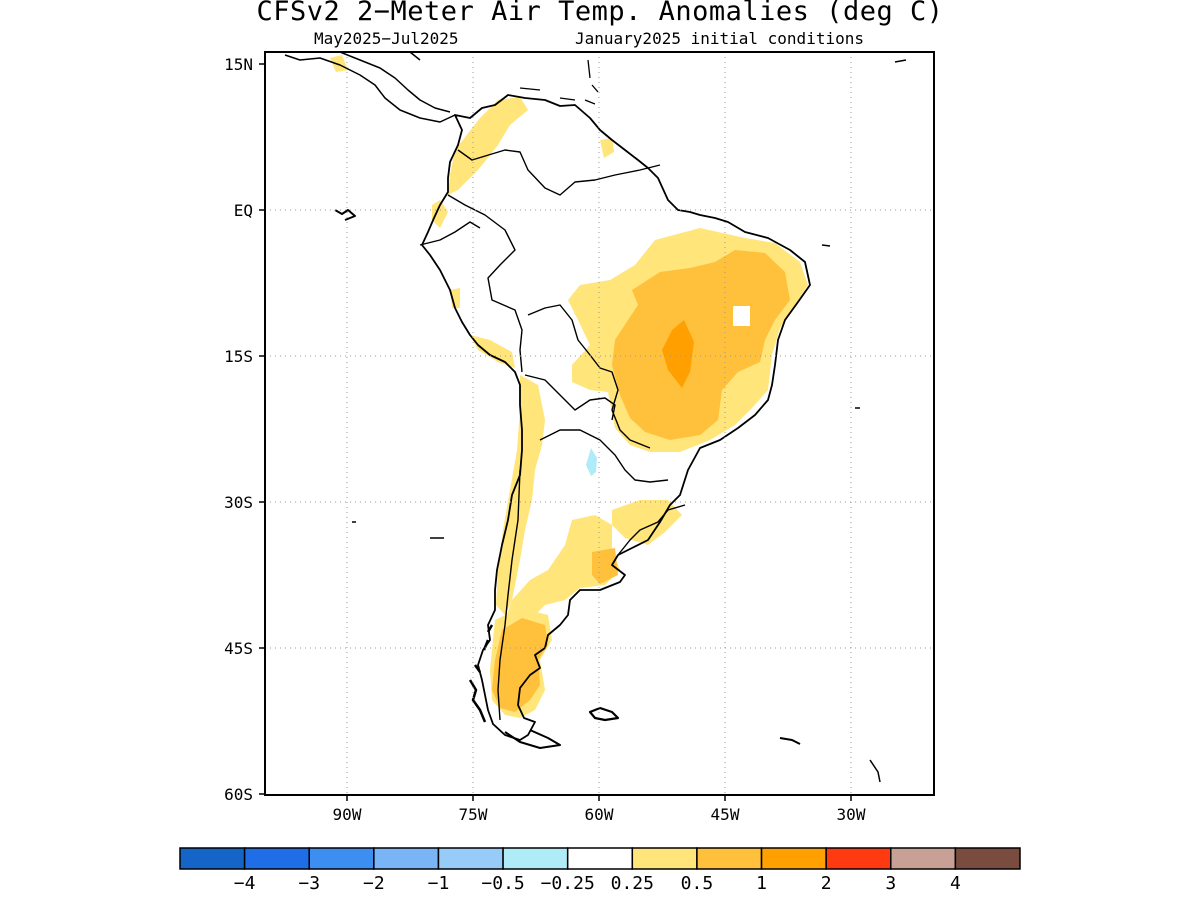  Describe the element at coordinates (826, 883) in the screenshot. I see `colorbar-tick-label: 2` at that location.